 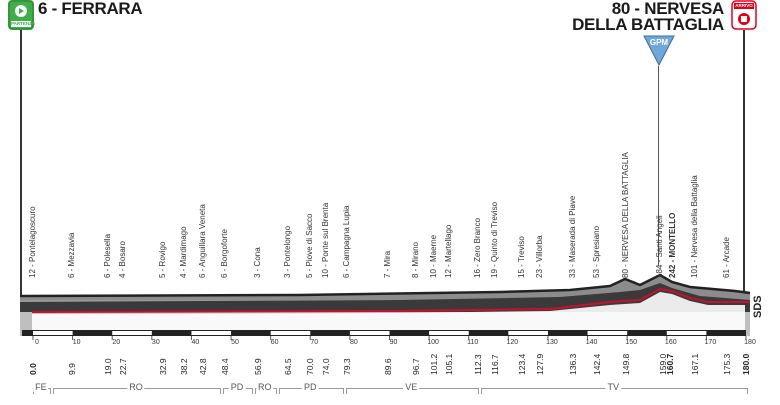 I want to click on km-label: 105.1, so click(x=449, y=364).